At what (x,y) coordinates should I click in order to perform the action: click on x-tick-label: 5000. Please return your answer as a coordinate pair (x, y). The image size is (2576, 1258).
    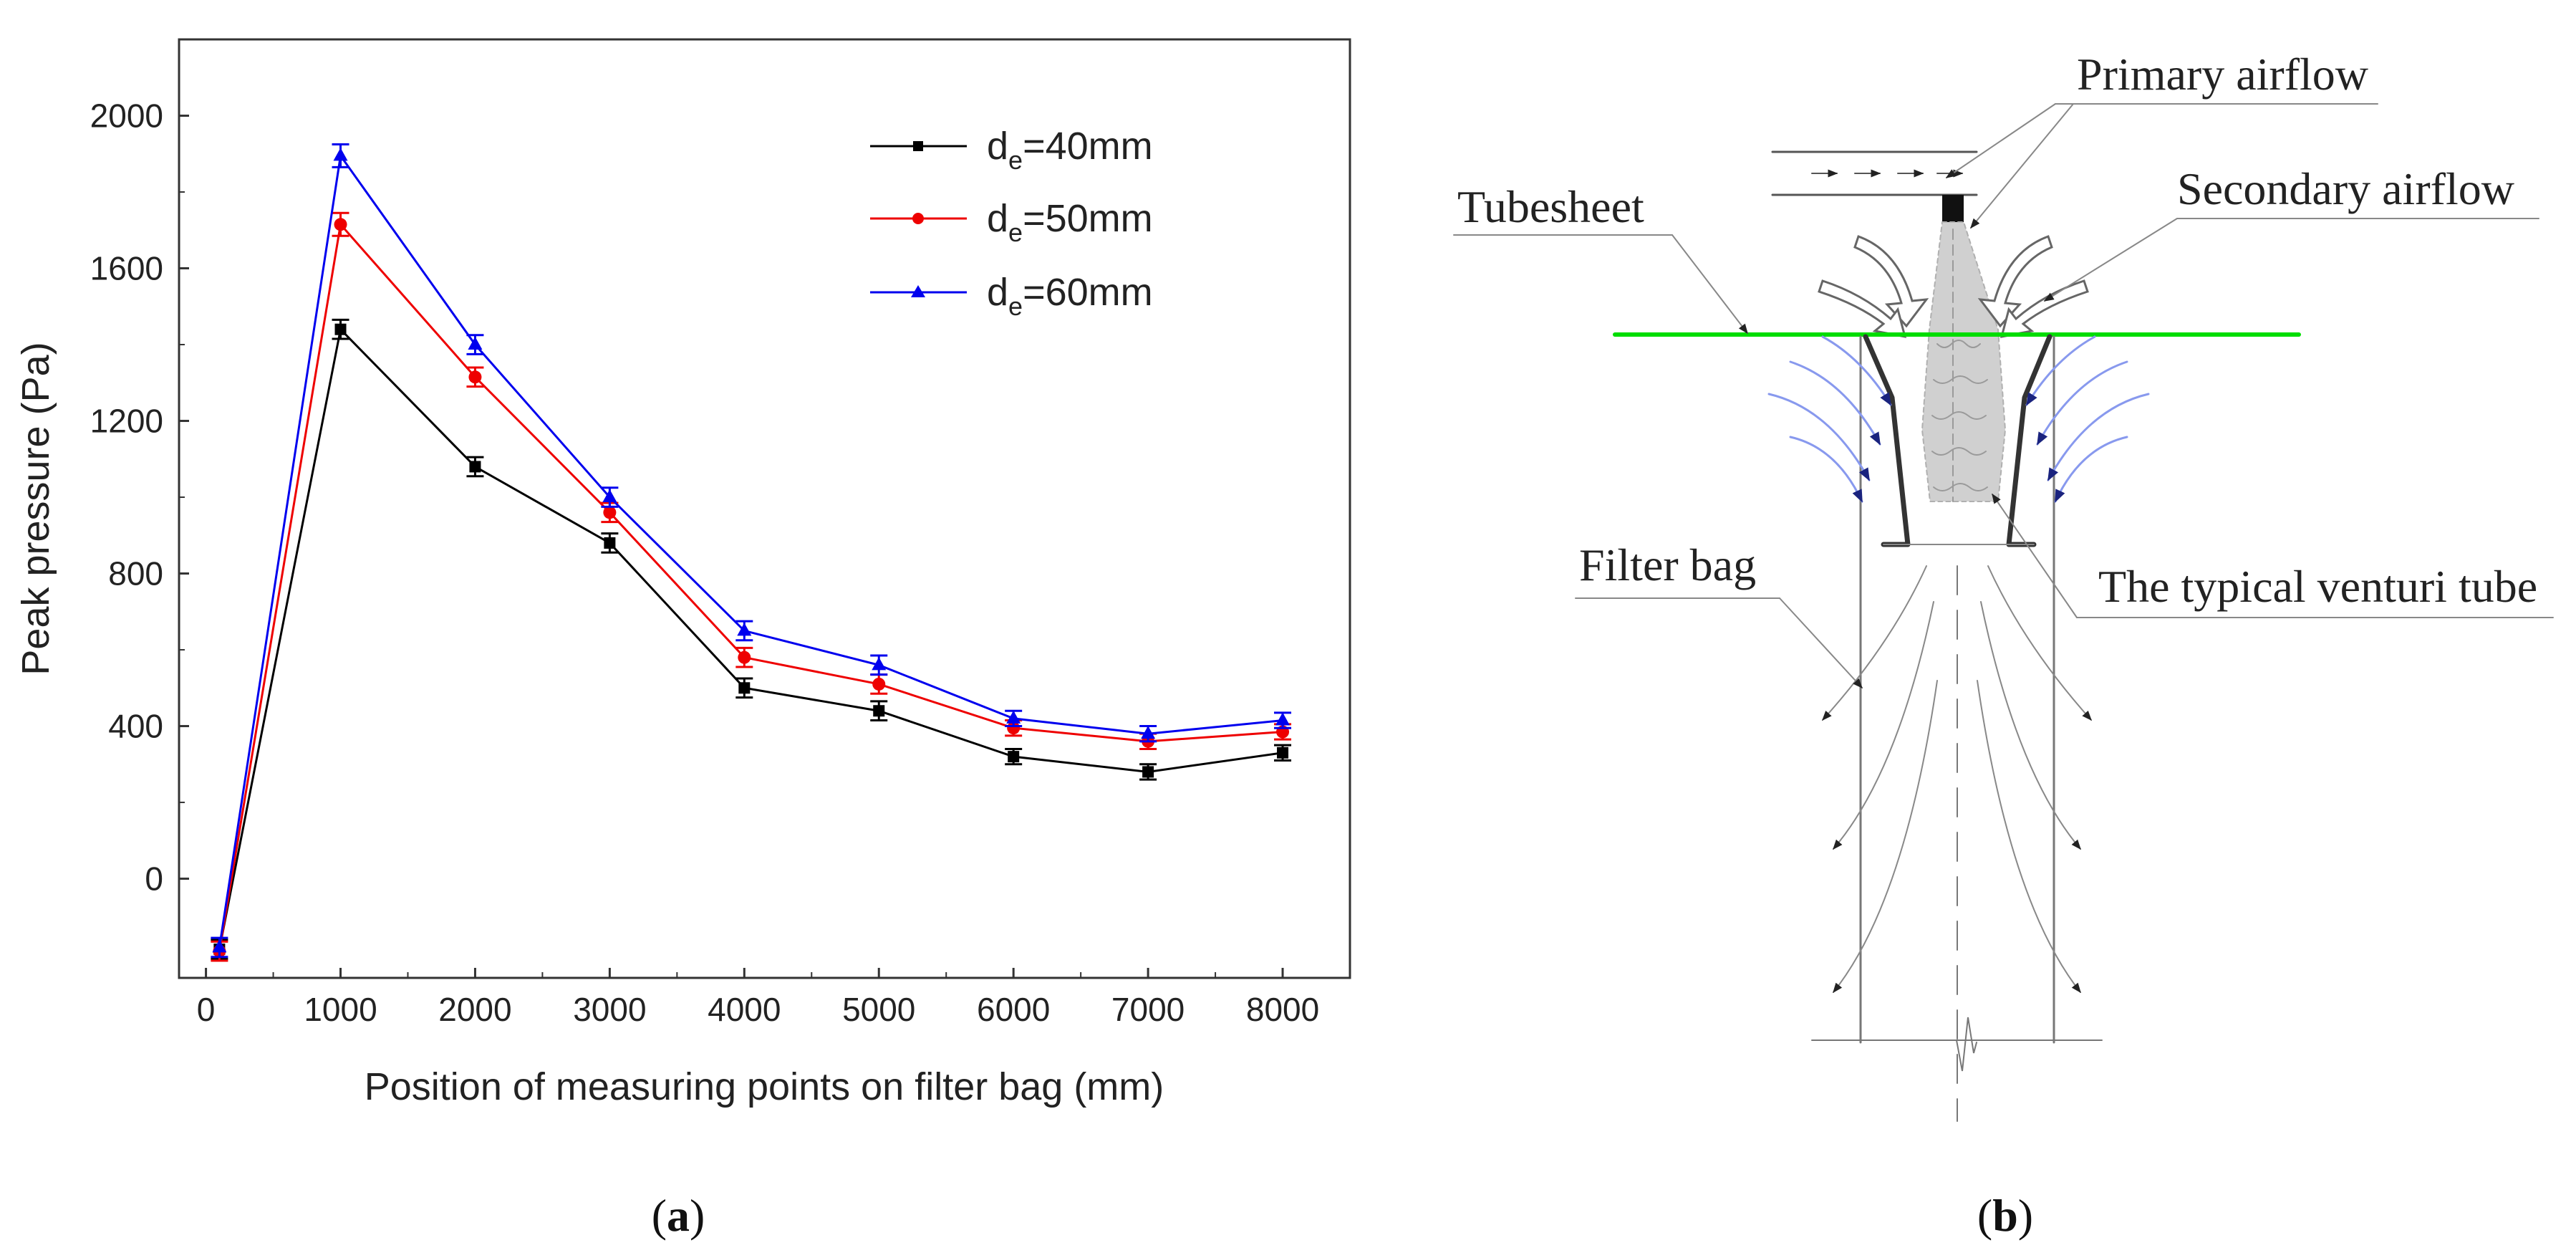
    Looking at the image, I should click on (878, 1009).